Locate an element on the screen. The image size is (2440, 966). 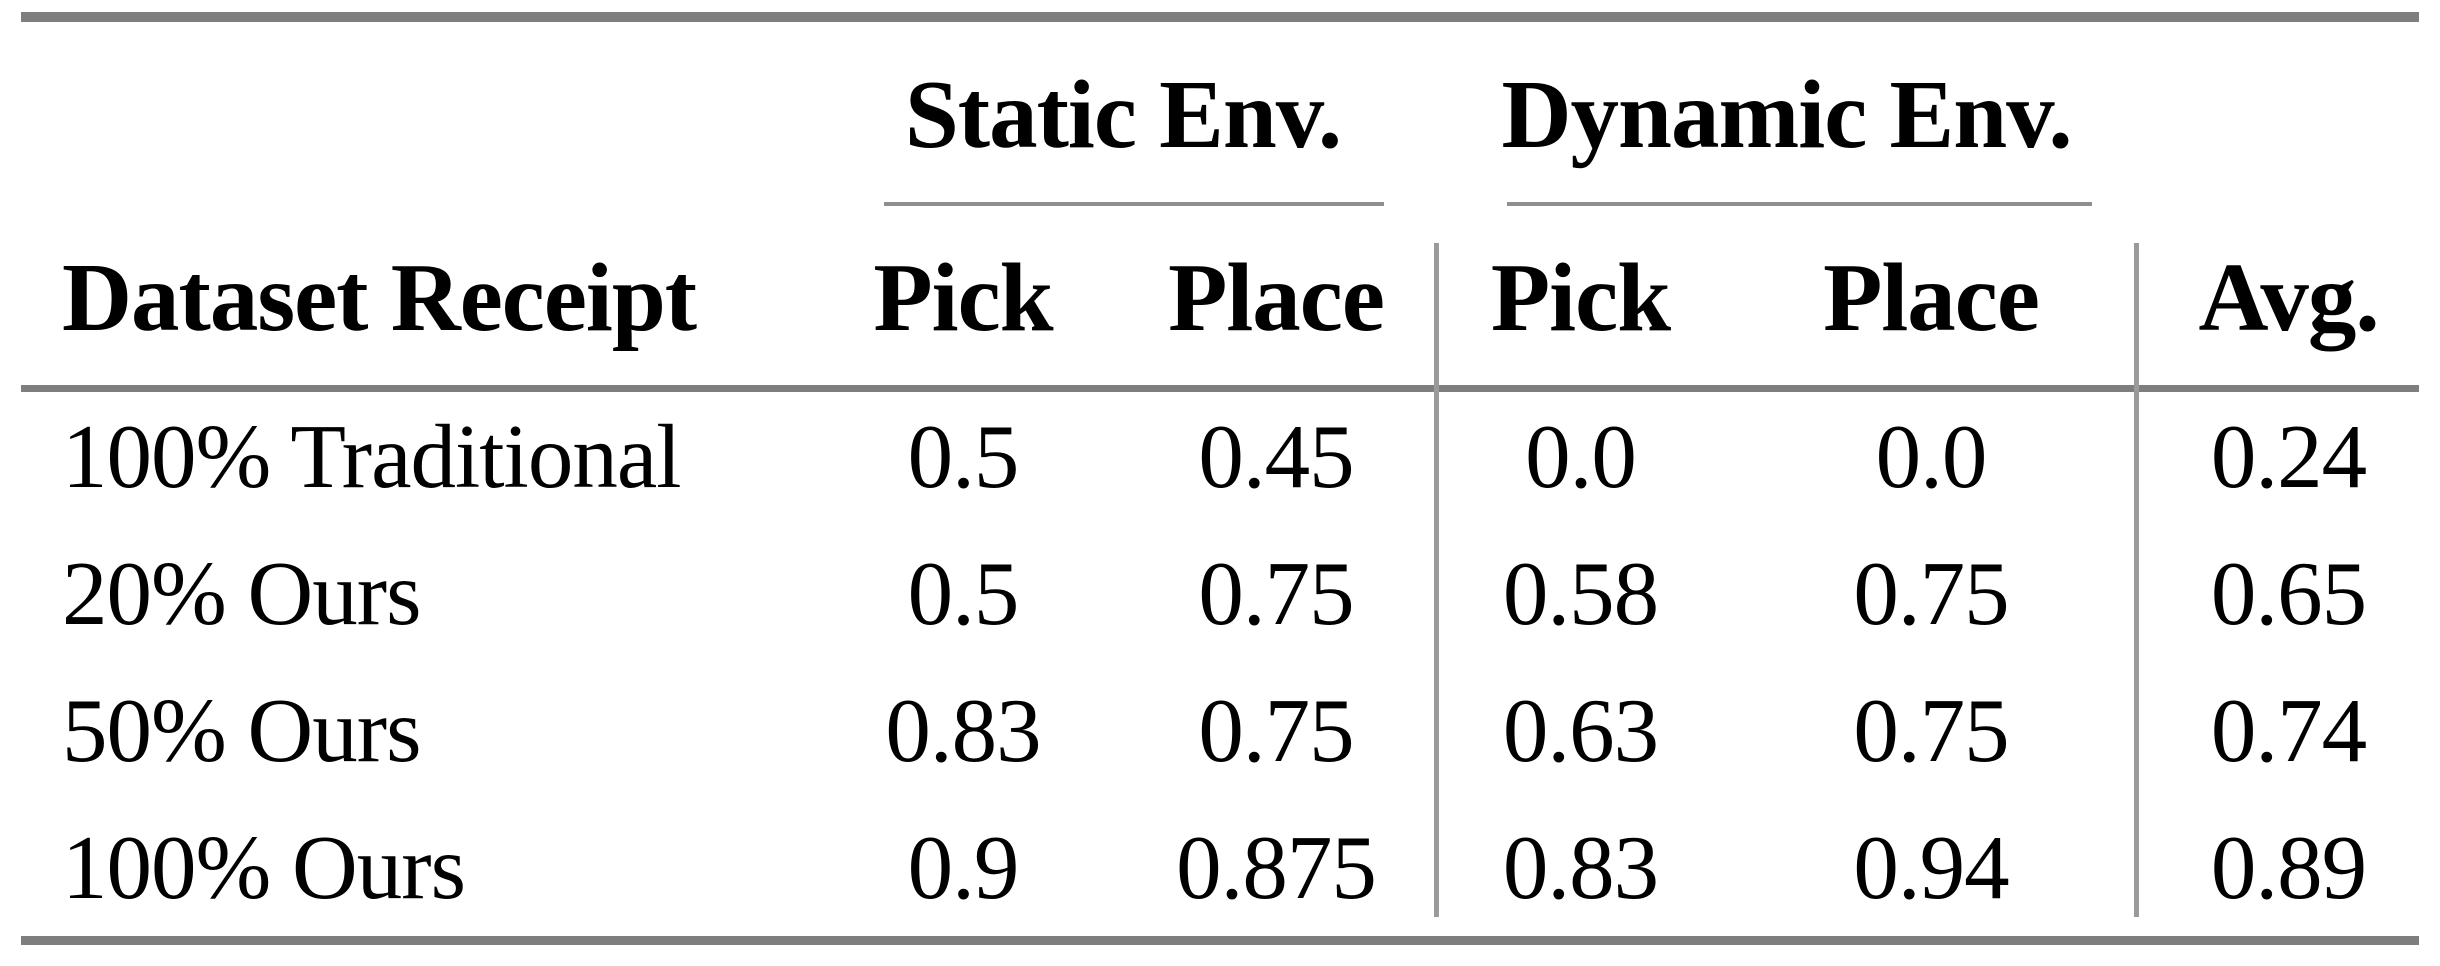
row-label: 100% Traditional is located at coordinates (372, 456).